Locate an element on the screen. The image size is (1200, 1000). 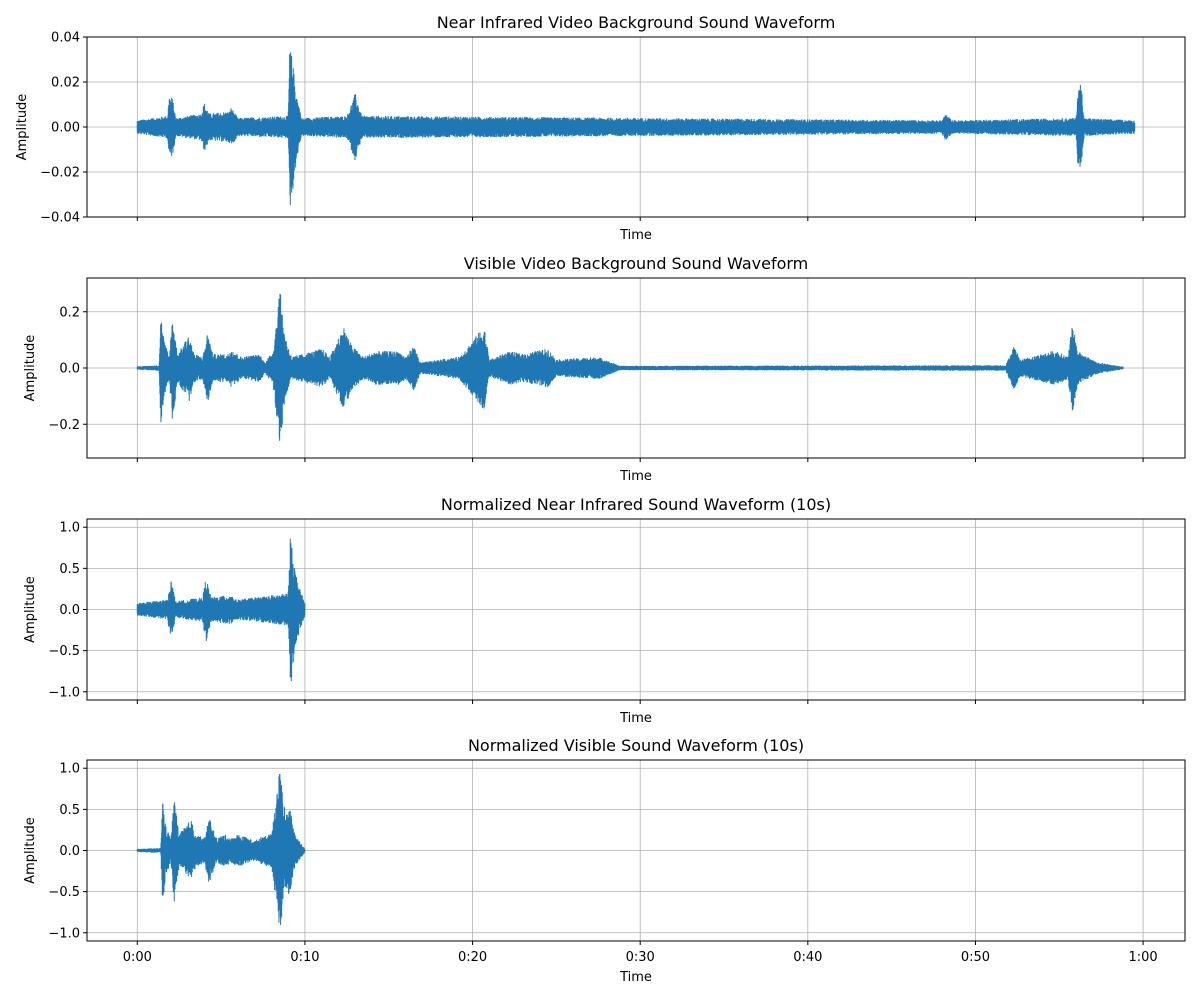
y-tick-label: 0.00 is located at coordinates (65, 128).